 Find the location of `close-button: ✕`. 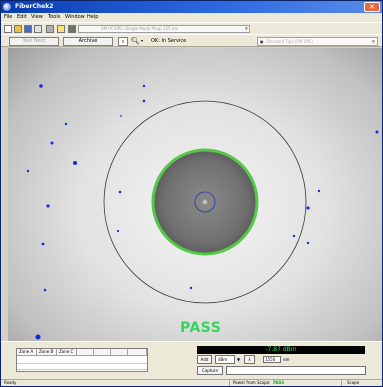

close-button: ✕ is located at coordinates (372, 7).